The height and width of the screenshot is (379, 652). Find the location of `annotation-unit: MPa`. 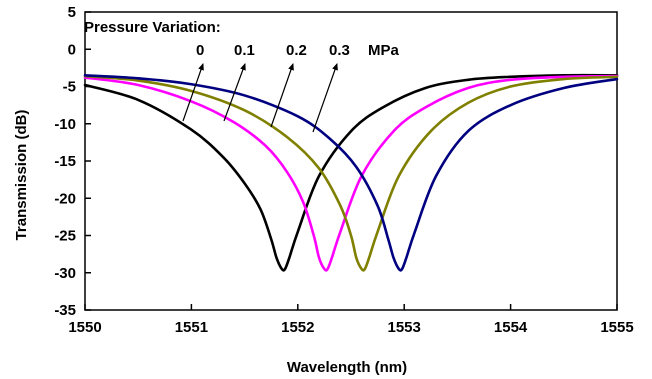

annotation-unit: MPa is located at coordinates (384, 50).